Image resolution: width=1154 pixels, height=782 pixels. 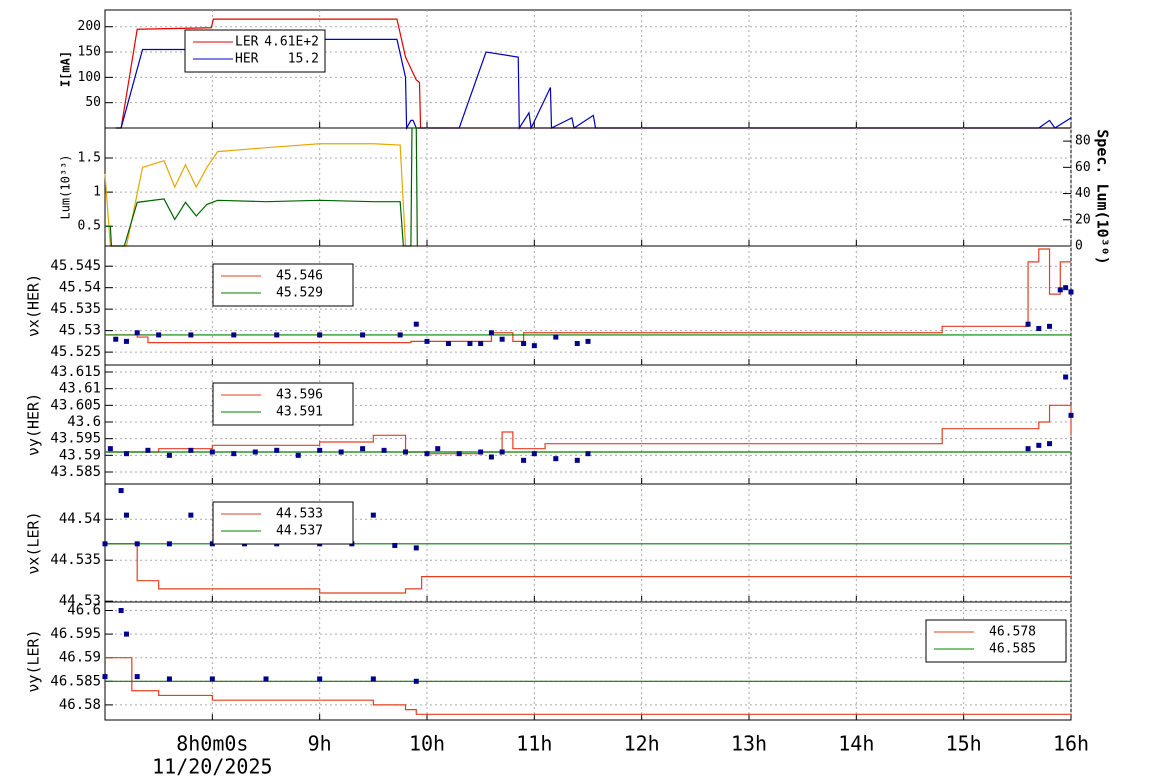 What do you see at coordinates (89, 52) in the screenshot?
I see `y-tick-label: 150` at bounding box center [89, 52].